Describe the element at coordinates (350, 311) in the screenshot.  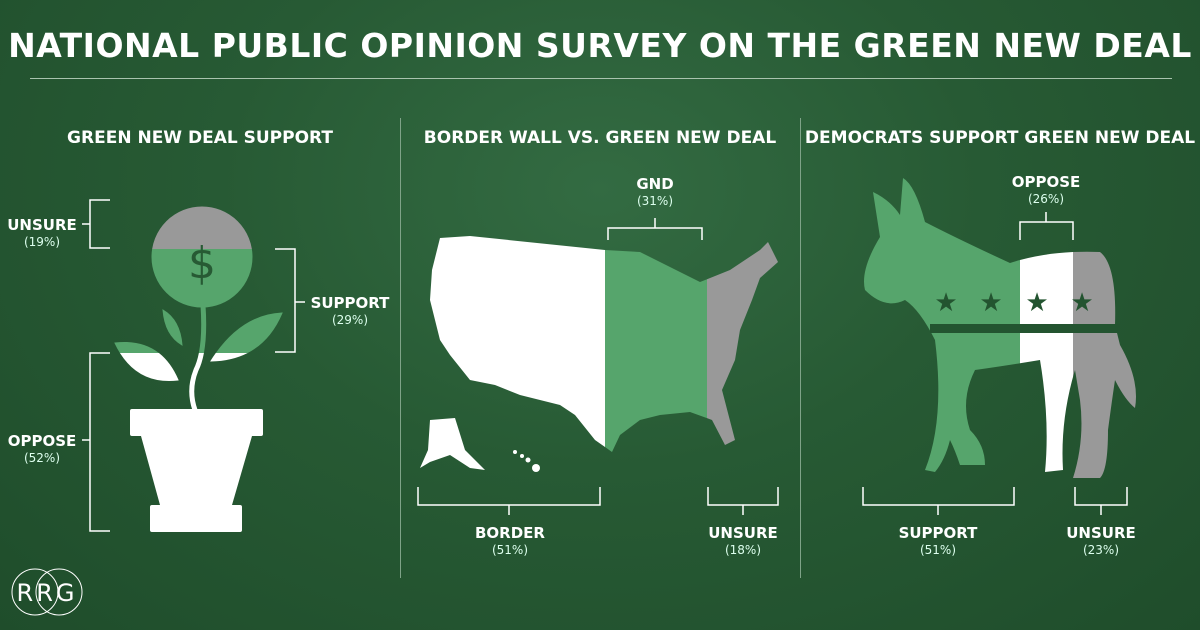
I see `label-support-1: SUPPORT (29%)` at that location.